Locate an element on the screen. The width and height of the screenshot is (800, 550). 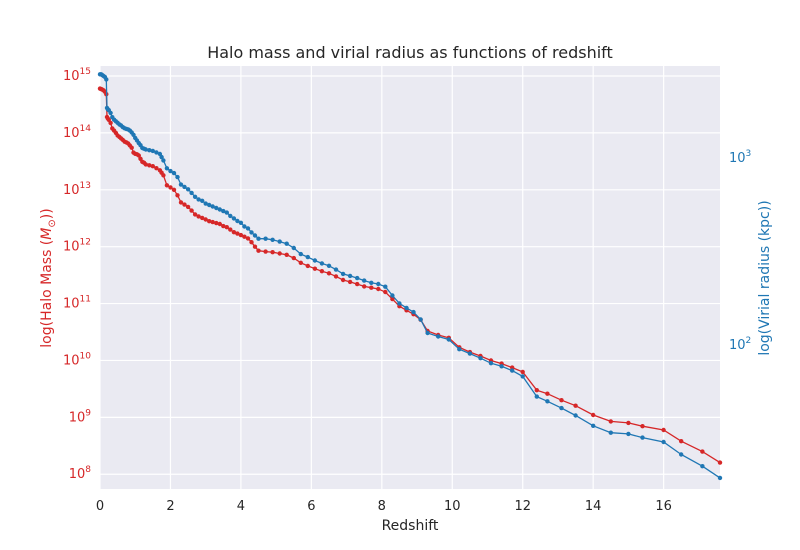
left-y-axis-label-suffix: )) is located at coordinates (47, 213).